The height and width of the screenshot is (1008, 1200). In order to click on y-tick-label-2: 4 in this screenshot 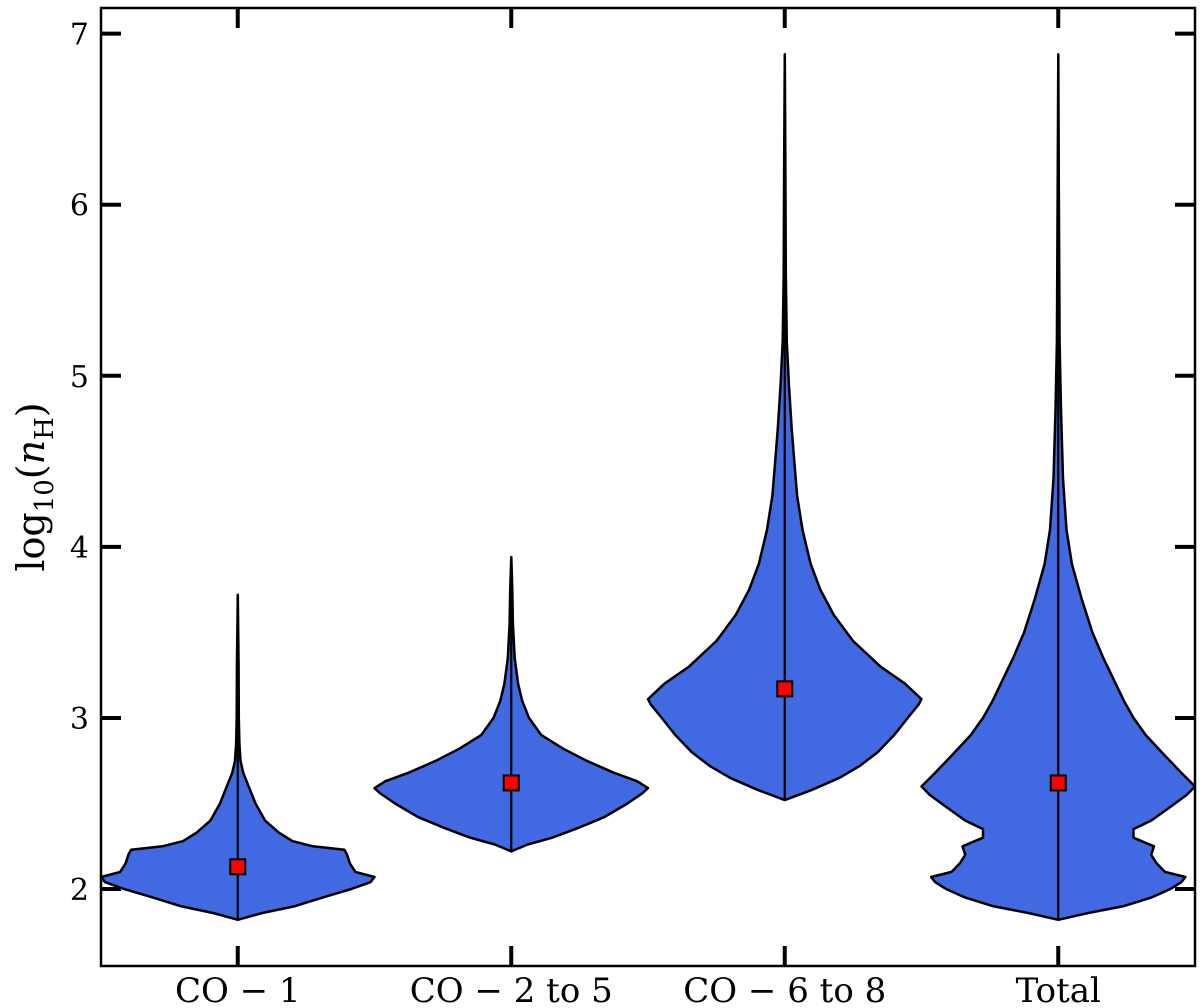, I will do `click(79, 548)`.